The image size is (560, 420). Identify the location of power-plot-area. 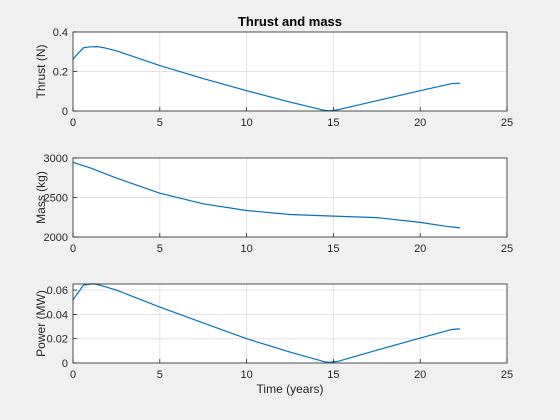
(290, 323).